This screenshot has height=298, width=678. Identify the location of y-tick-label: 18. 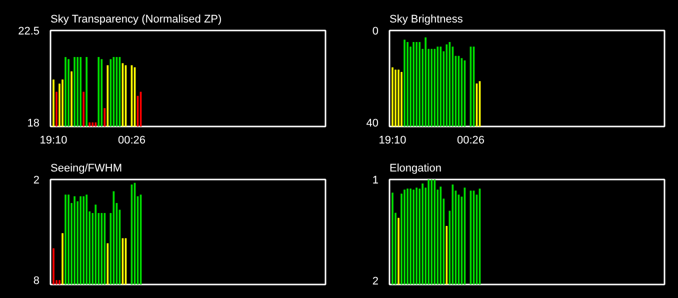
(33, 123).